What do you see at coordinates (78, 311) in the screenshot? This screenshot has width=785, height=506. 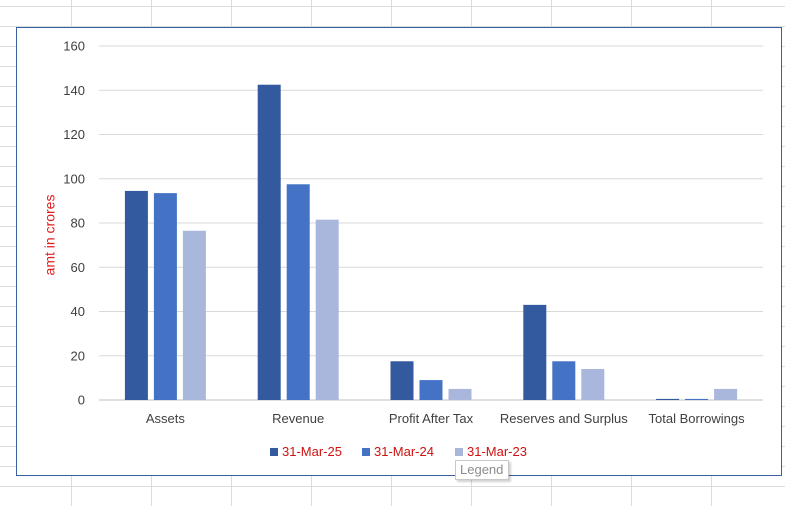 I see `y-tick-label: 40` at bounding box center [78, 311].